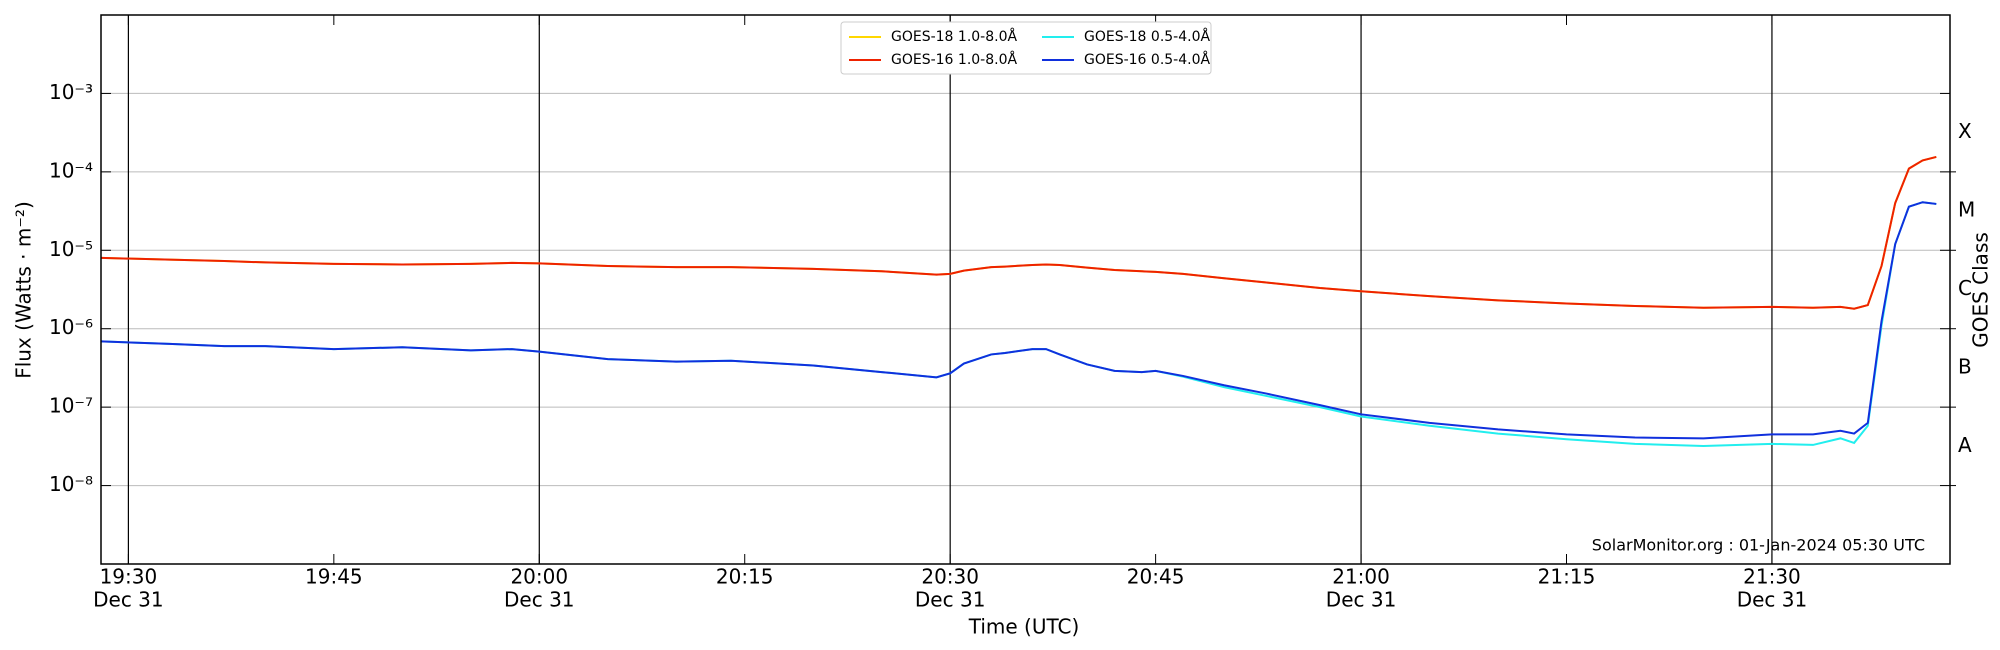  I want to click on legend-box, so click(1026, 48).